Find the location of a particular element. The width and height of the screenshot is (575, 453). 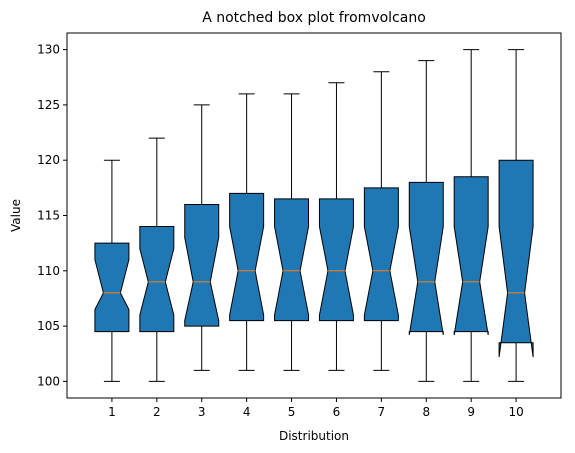

x-tick-label: 7 is located at coordinates (382, 412).